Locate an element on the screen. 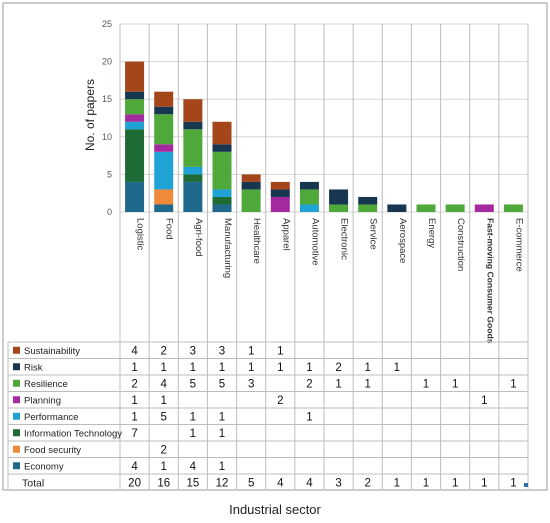  category-label: Fast-moving Consumer Goods is located at coordinates (490, 281).